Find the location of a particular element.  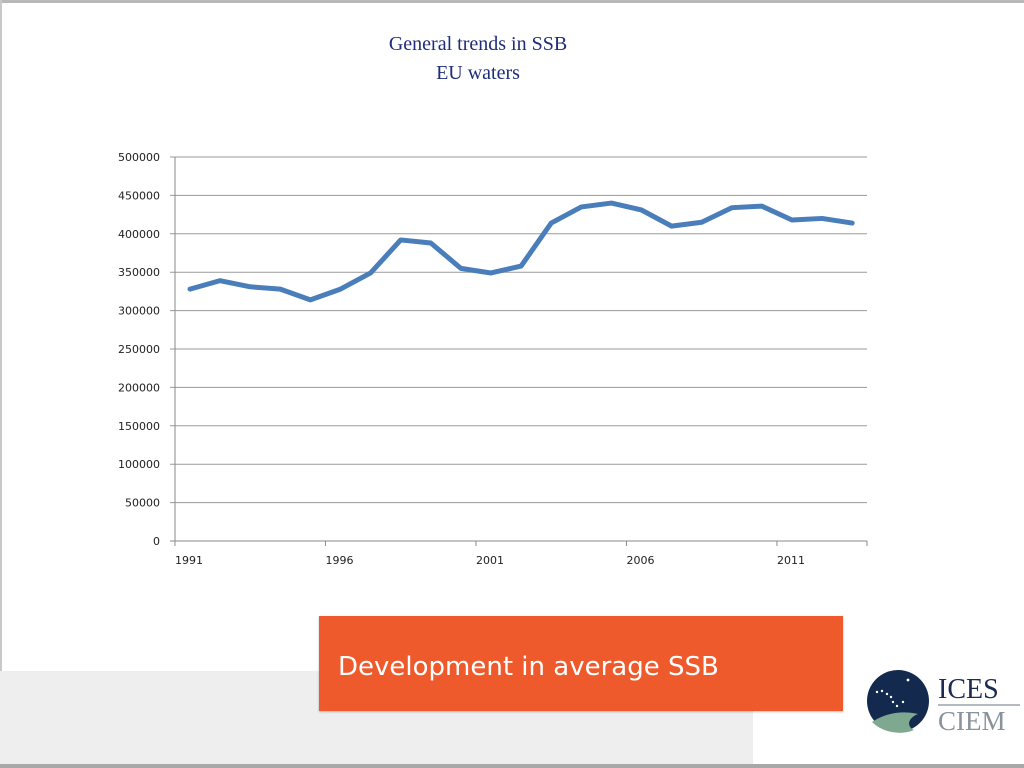

y-tick-label: 50000 is located at coordinates (142, 503).